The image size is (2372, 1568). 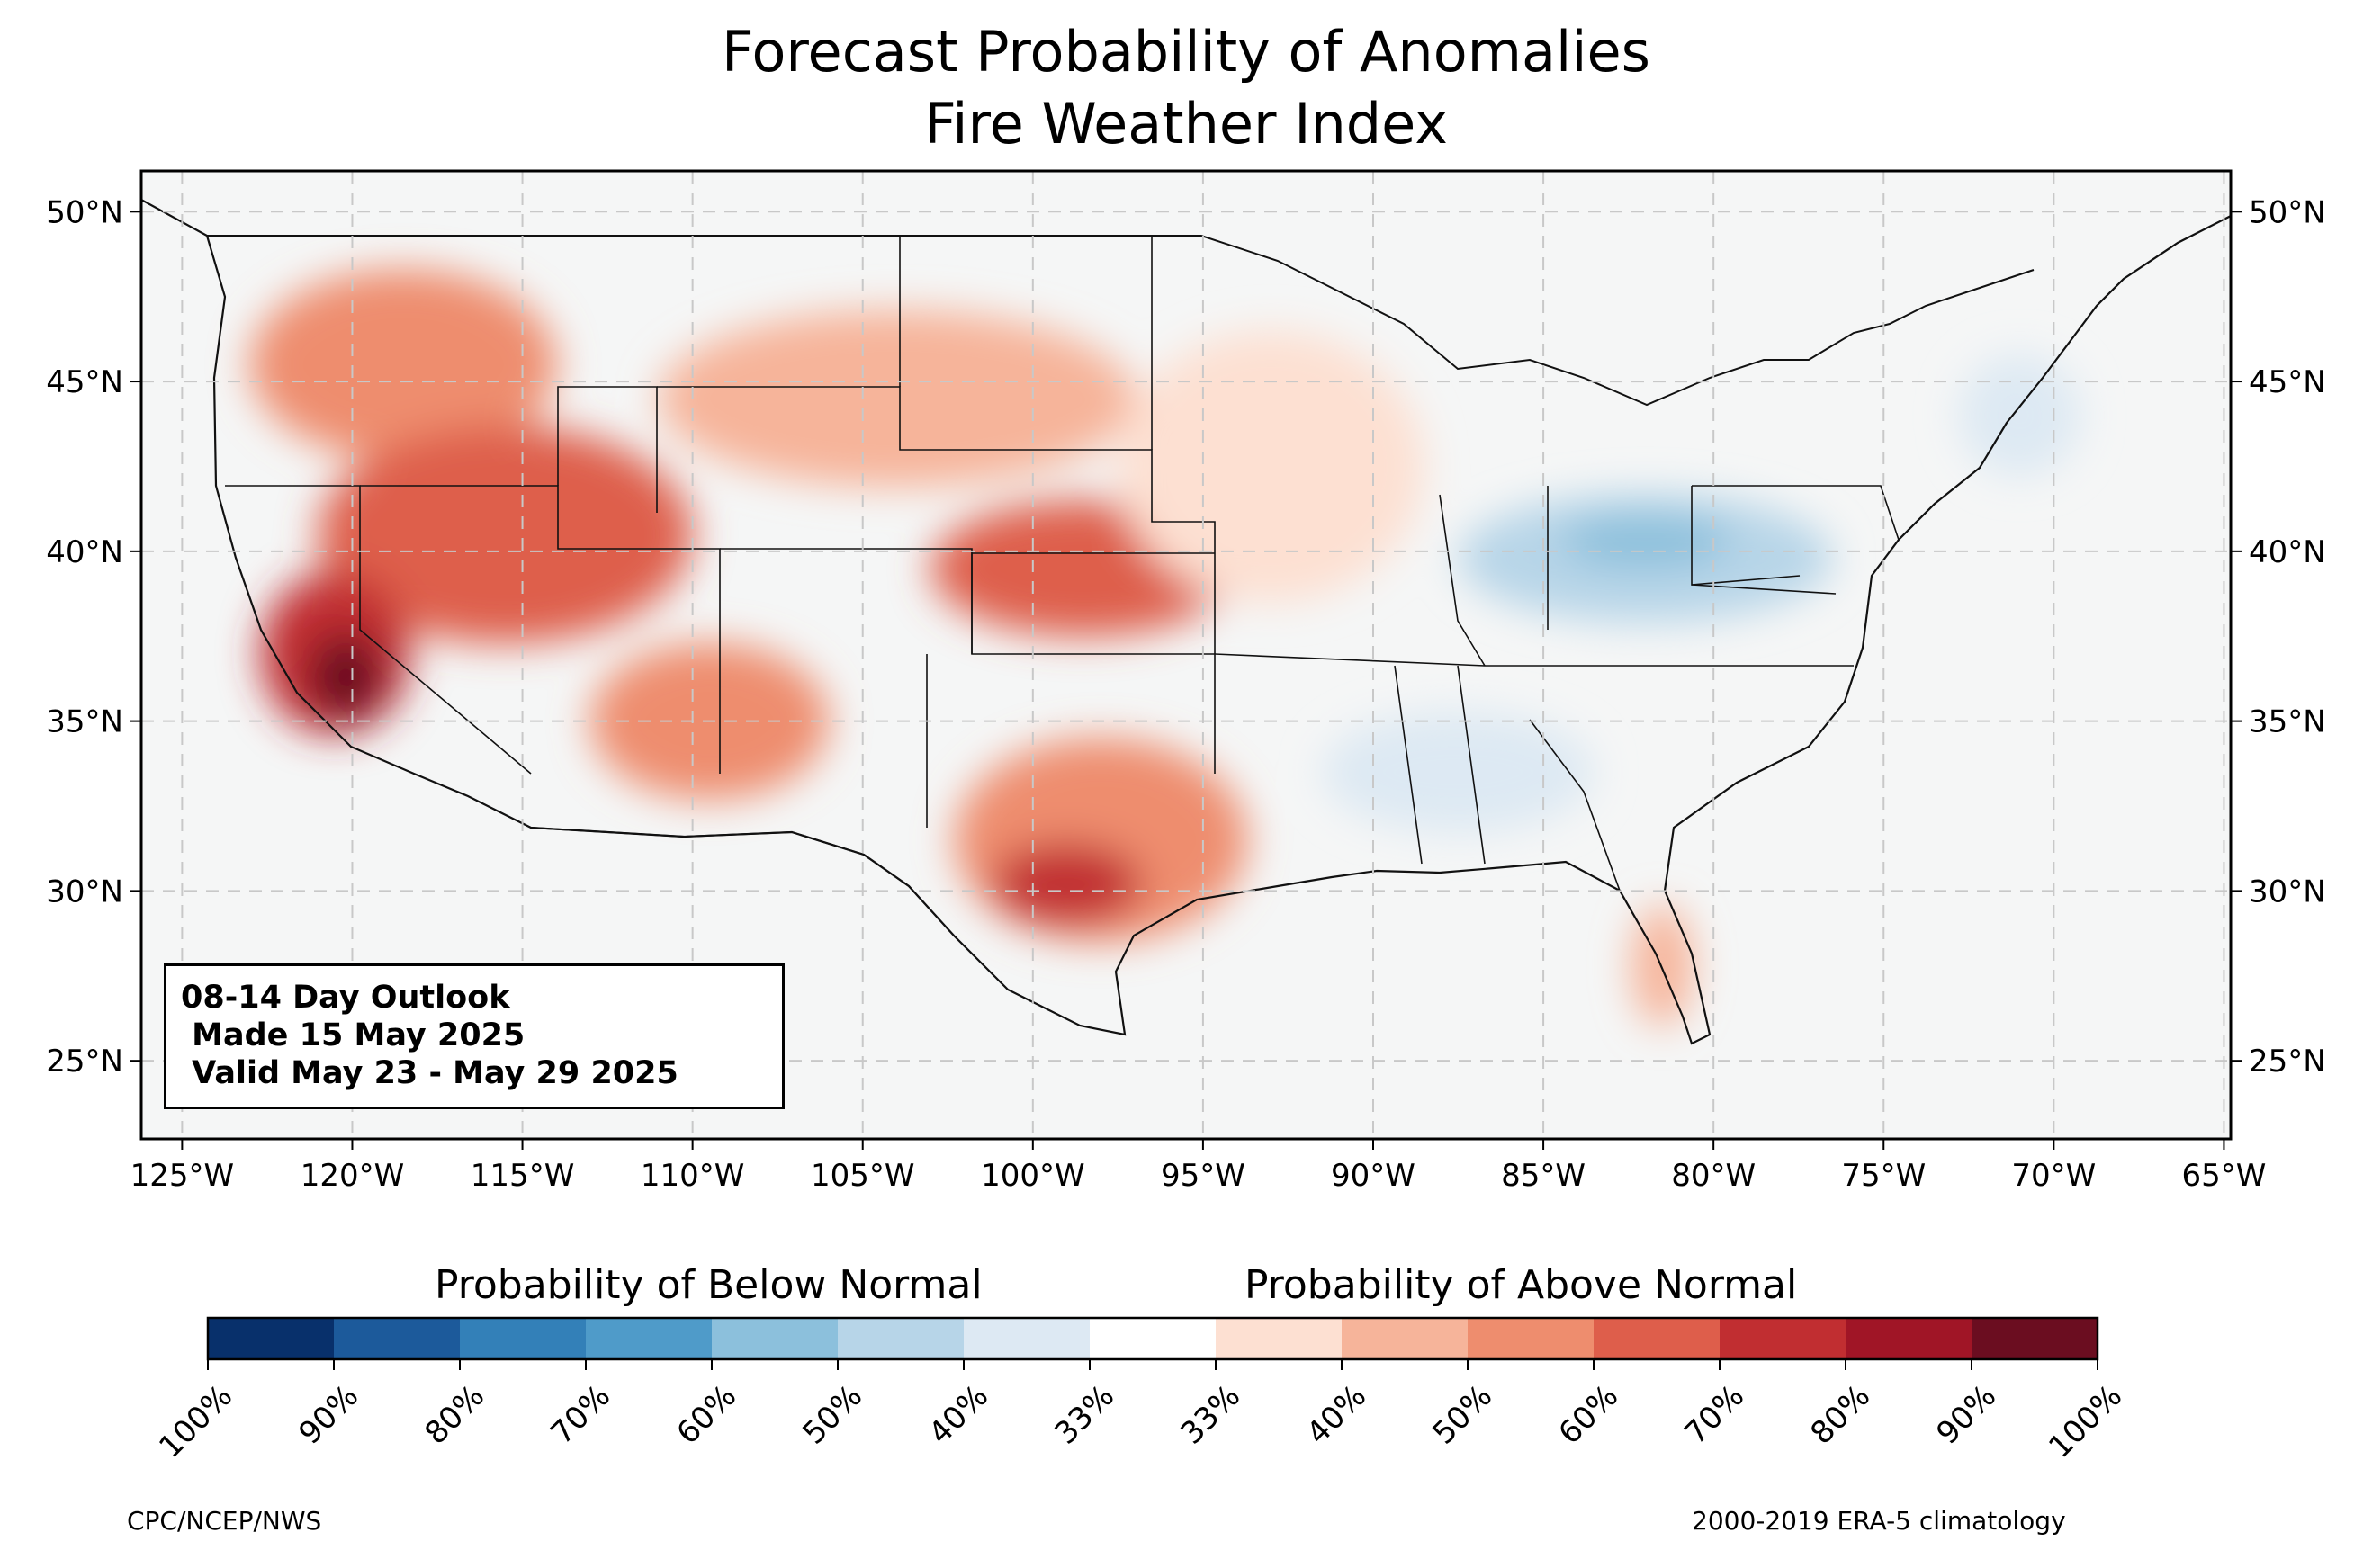 I want to click on footer-climatology: 2000-2019 ERA-5 climatology, so click(x=1879, y=1521).